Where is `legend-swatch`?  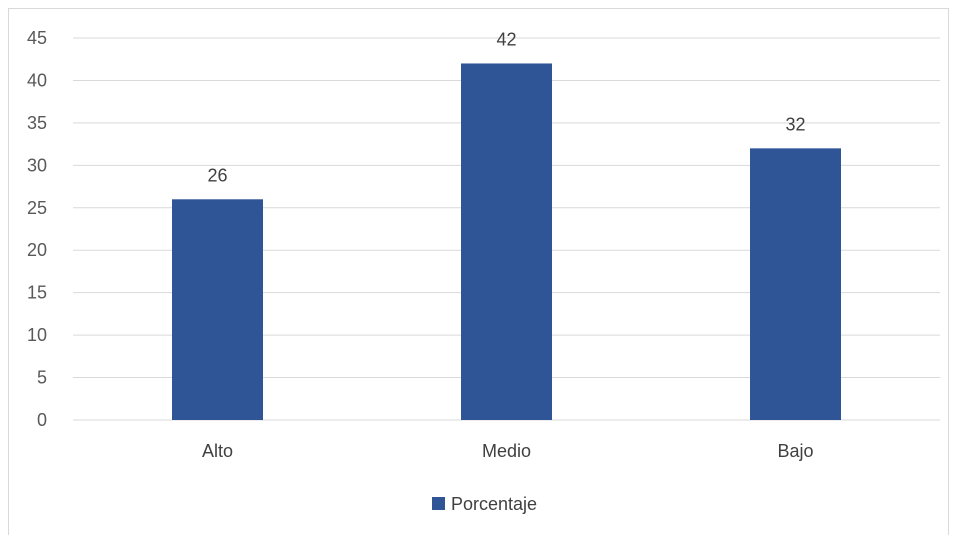
legend-swatch is located at coordinates (438, 503).